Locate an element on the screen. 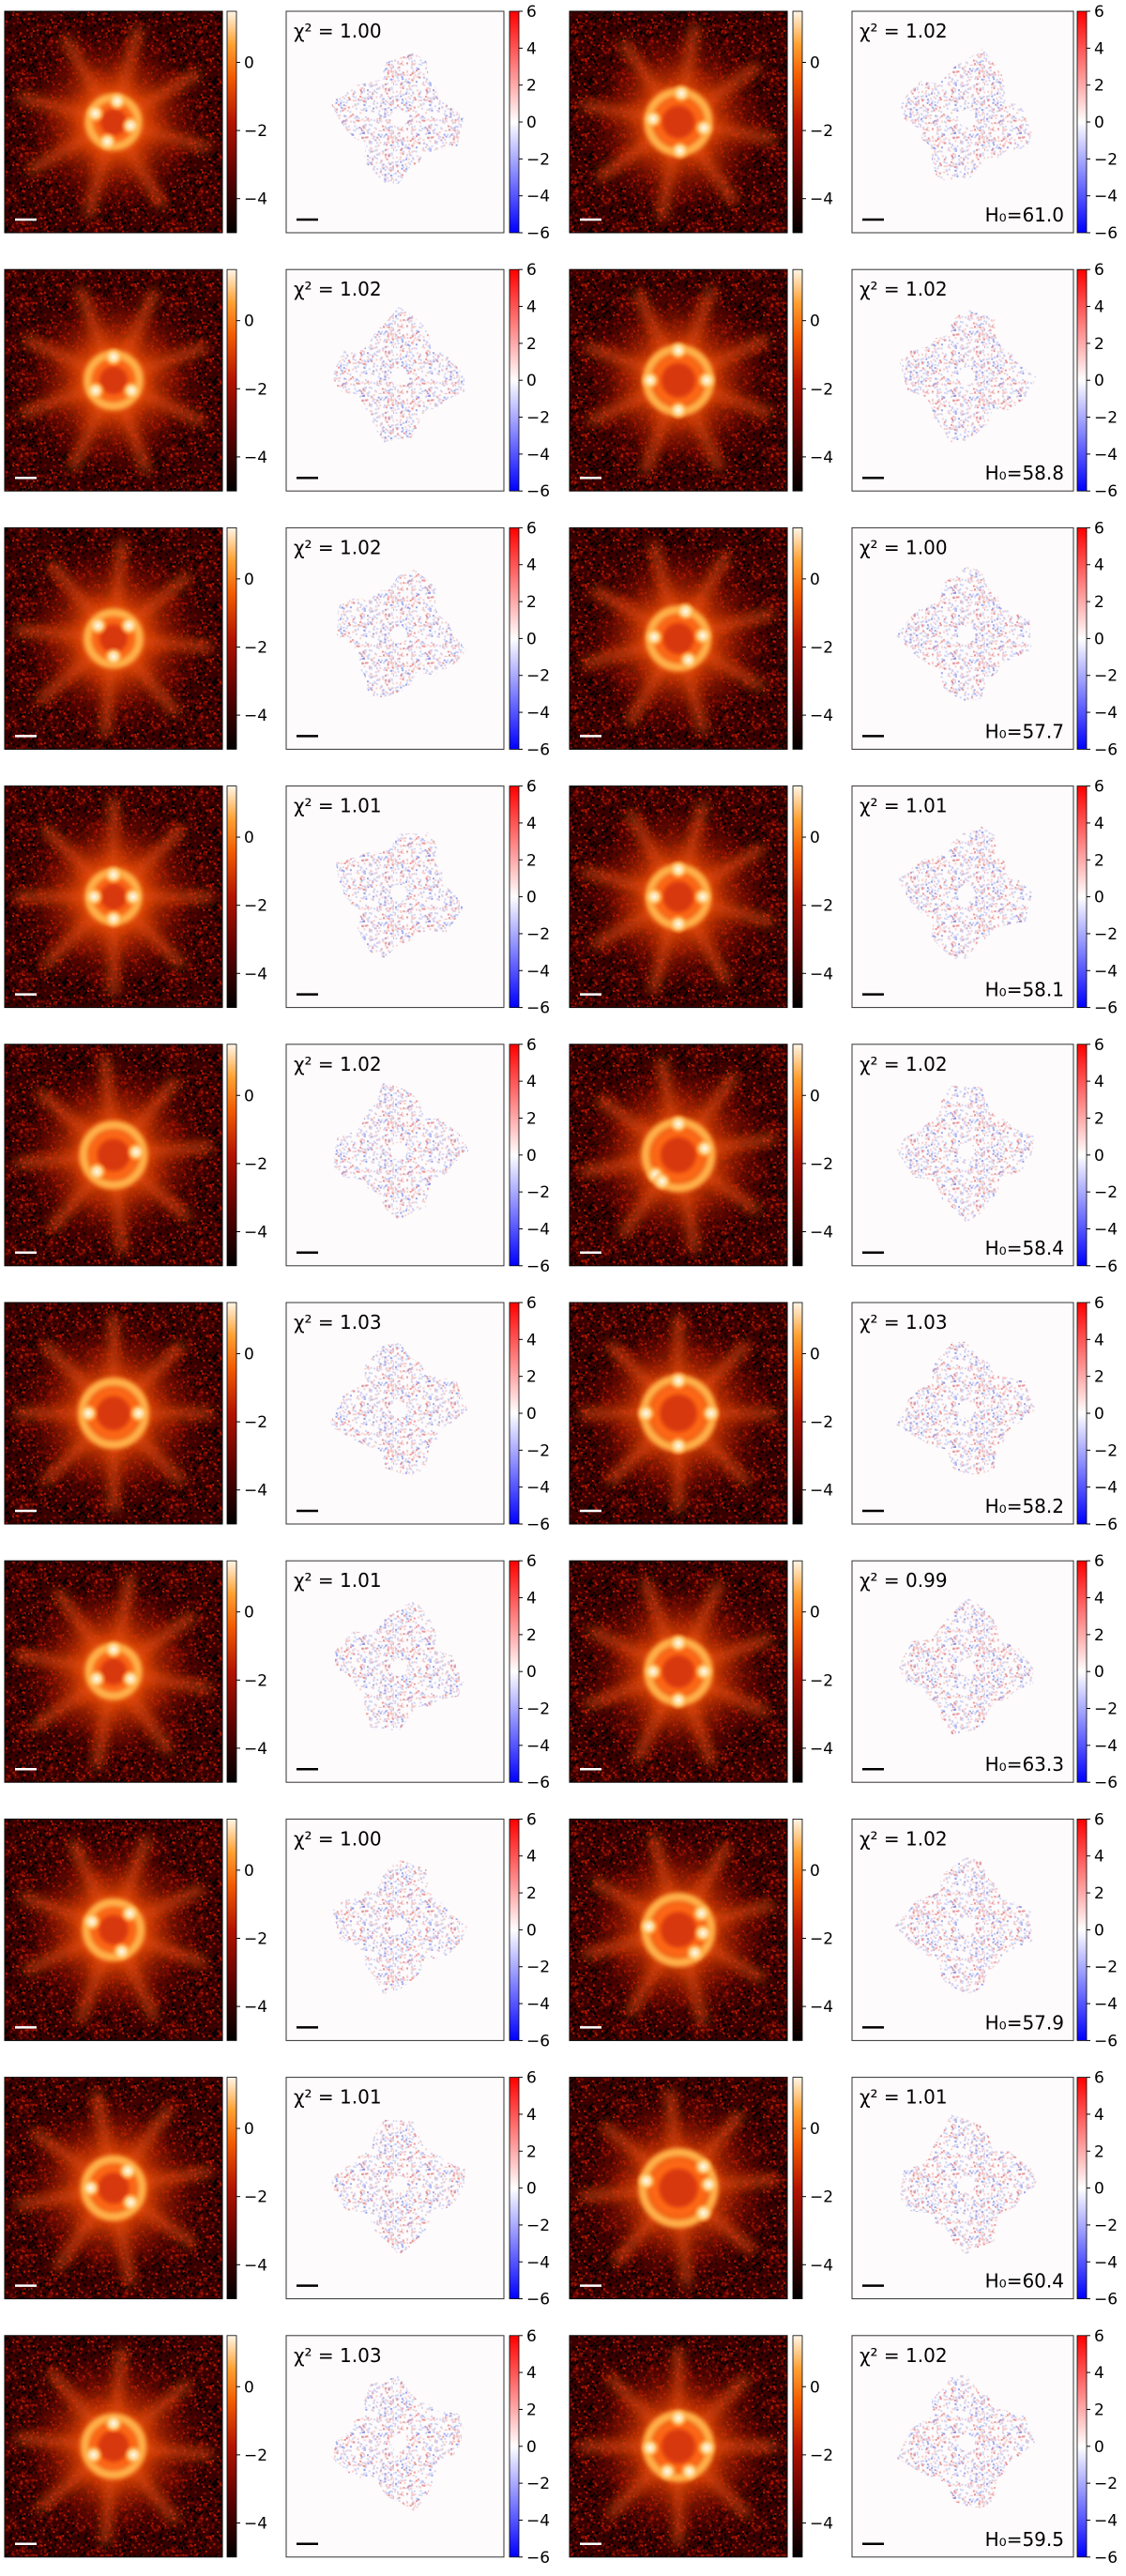  image-panel-left: 0 −2 −4 is located at coordinates (135, 1671).